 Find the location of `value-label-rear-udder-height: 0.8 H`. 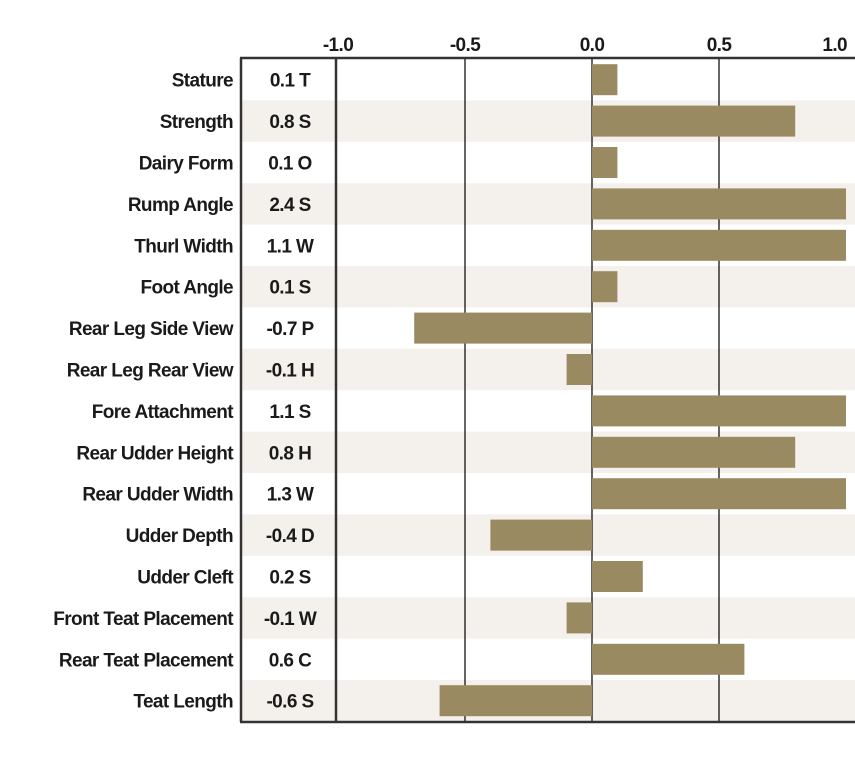

value-label-rear-udder-height: 0.8 H is located at coordinates (290, 453).